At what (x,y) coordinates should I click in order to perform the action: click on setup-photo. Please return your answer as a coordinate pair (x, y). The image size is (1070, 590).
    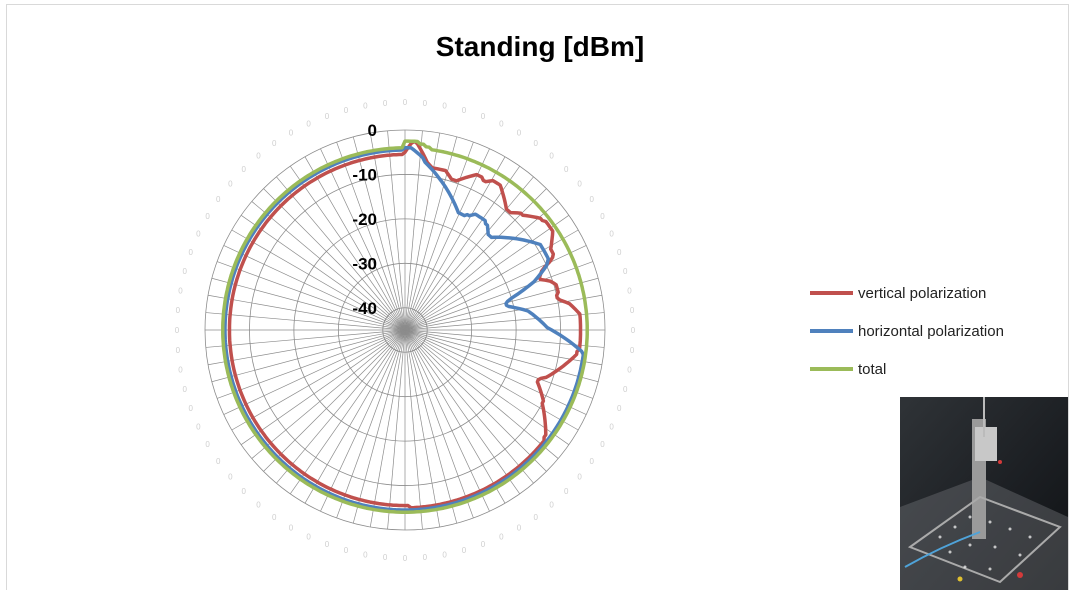
    Looking at the image, I should click on (984, 493).